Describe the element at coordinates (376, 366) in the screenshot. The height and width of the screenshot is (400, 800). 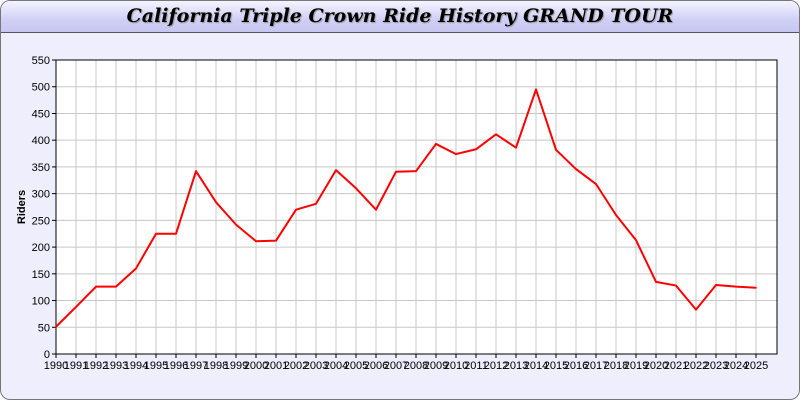
I see `x-tick-label: 2006` at that location.